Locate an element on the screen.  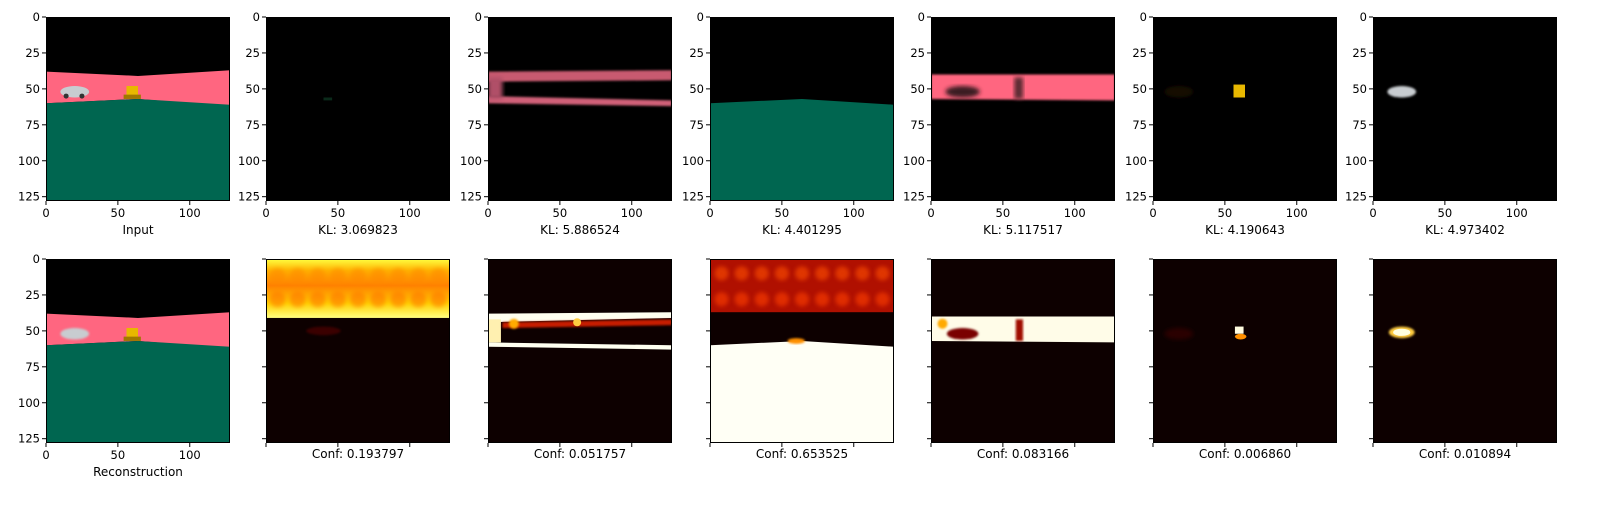
panel-mask-5: 0 50 100 0 25 50 75 100 125 KL: 4.190643 is located at coordinates (1231, 123).